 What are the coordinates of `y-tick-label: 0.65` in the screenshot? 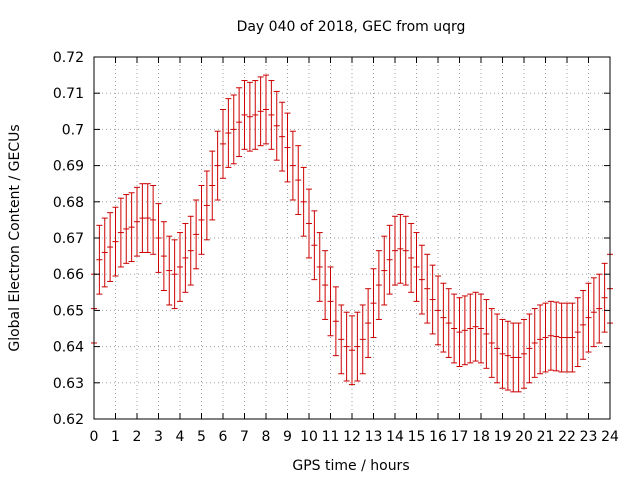 It's located at (68, 311).